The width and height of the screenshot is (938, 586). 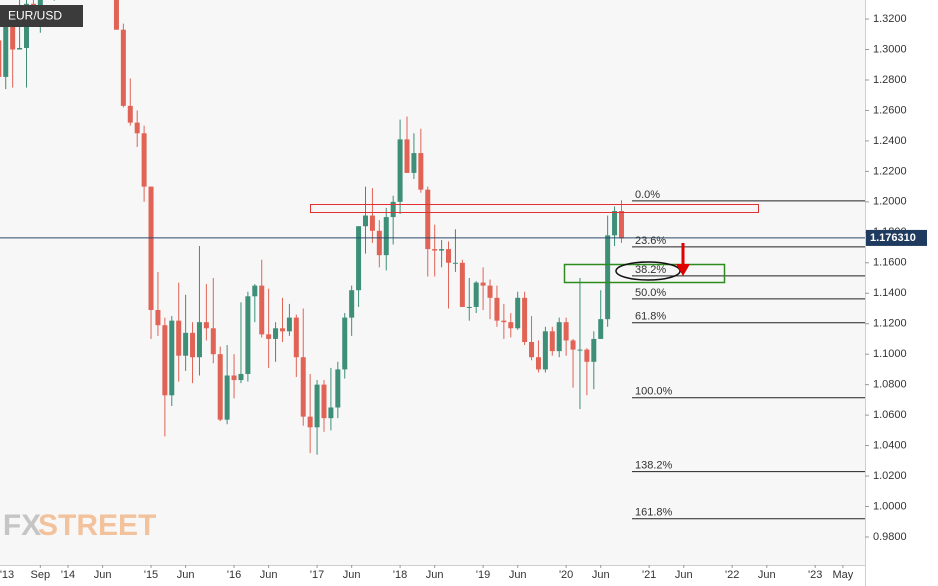 What do you see at coordinates (890, 141) in the screenshot?
I see `y-tick-label: 1.2400` at bounding box center [890, 141].